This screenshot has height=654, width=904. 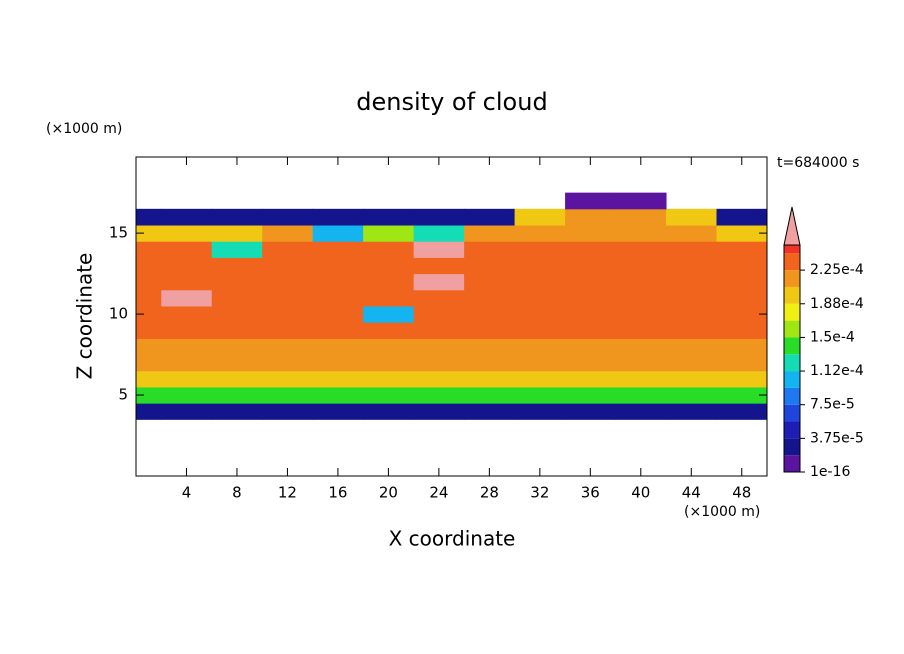 I want to click on chart-title: density of cloud, so click(x=451, y=102).